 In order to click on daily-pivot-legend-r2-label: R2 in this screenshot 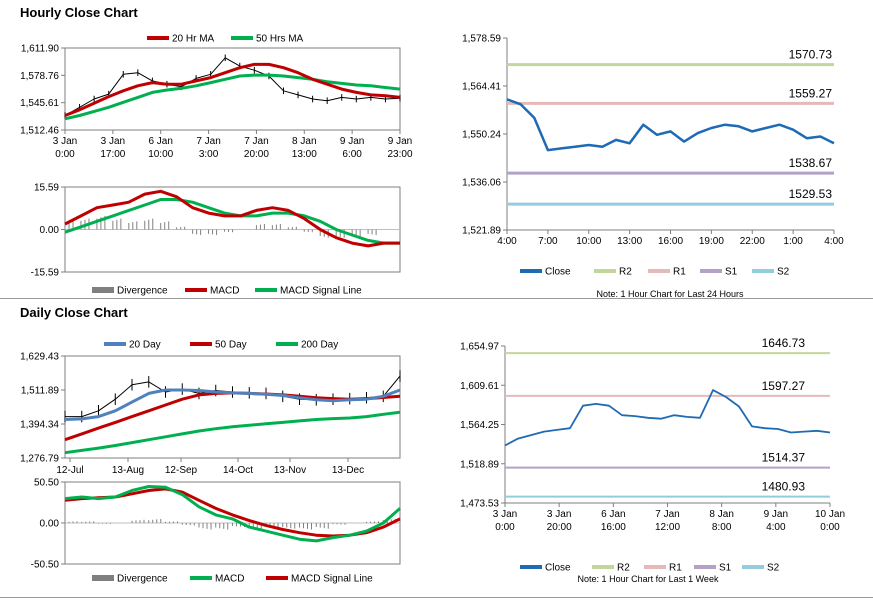, I will do `click(623, 568)`.